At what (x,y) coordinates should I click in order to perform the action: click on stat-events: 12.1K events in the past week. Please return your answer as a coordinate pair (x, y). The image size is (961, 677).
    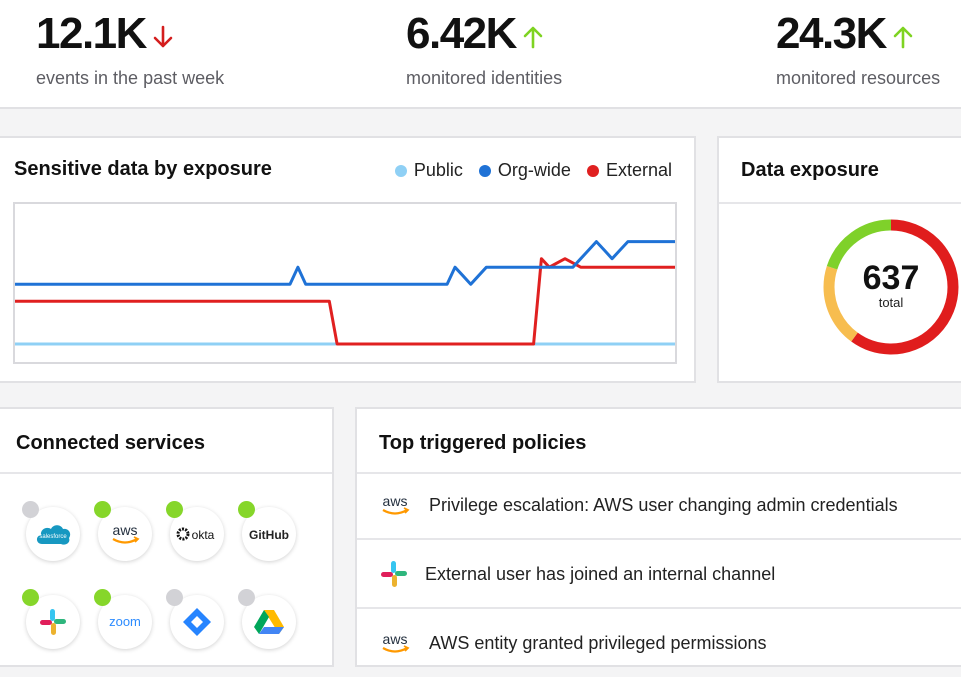
    Looking at the image, I should click on (130, 47).